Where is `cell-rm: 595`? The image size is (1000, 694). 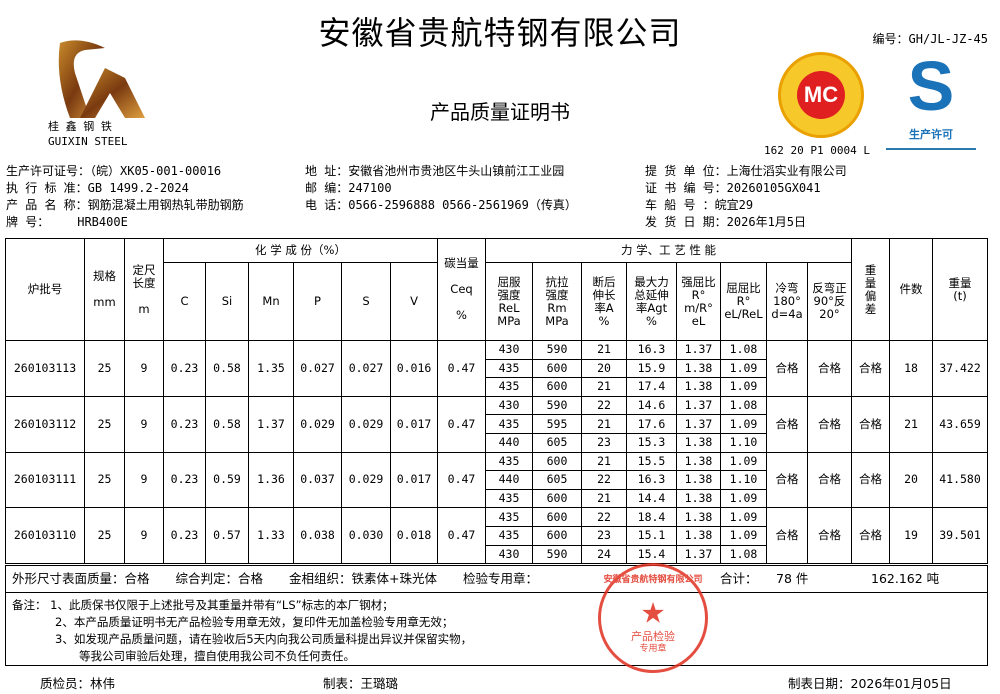 cell-rm: 595 is located at coordinates (557, 424).